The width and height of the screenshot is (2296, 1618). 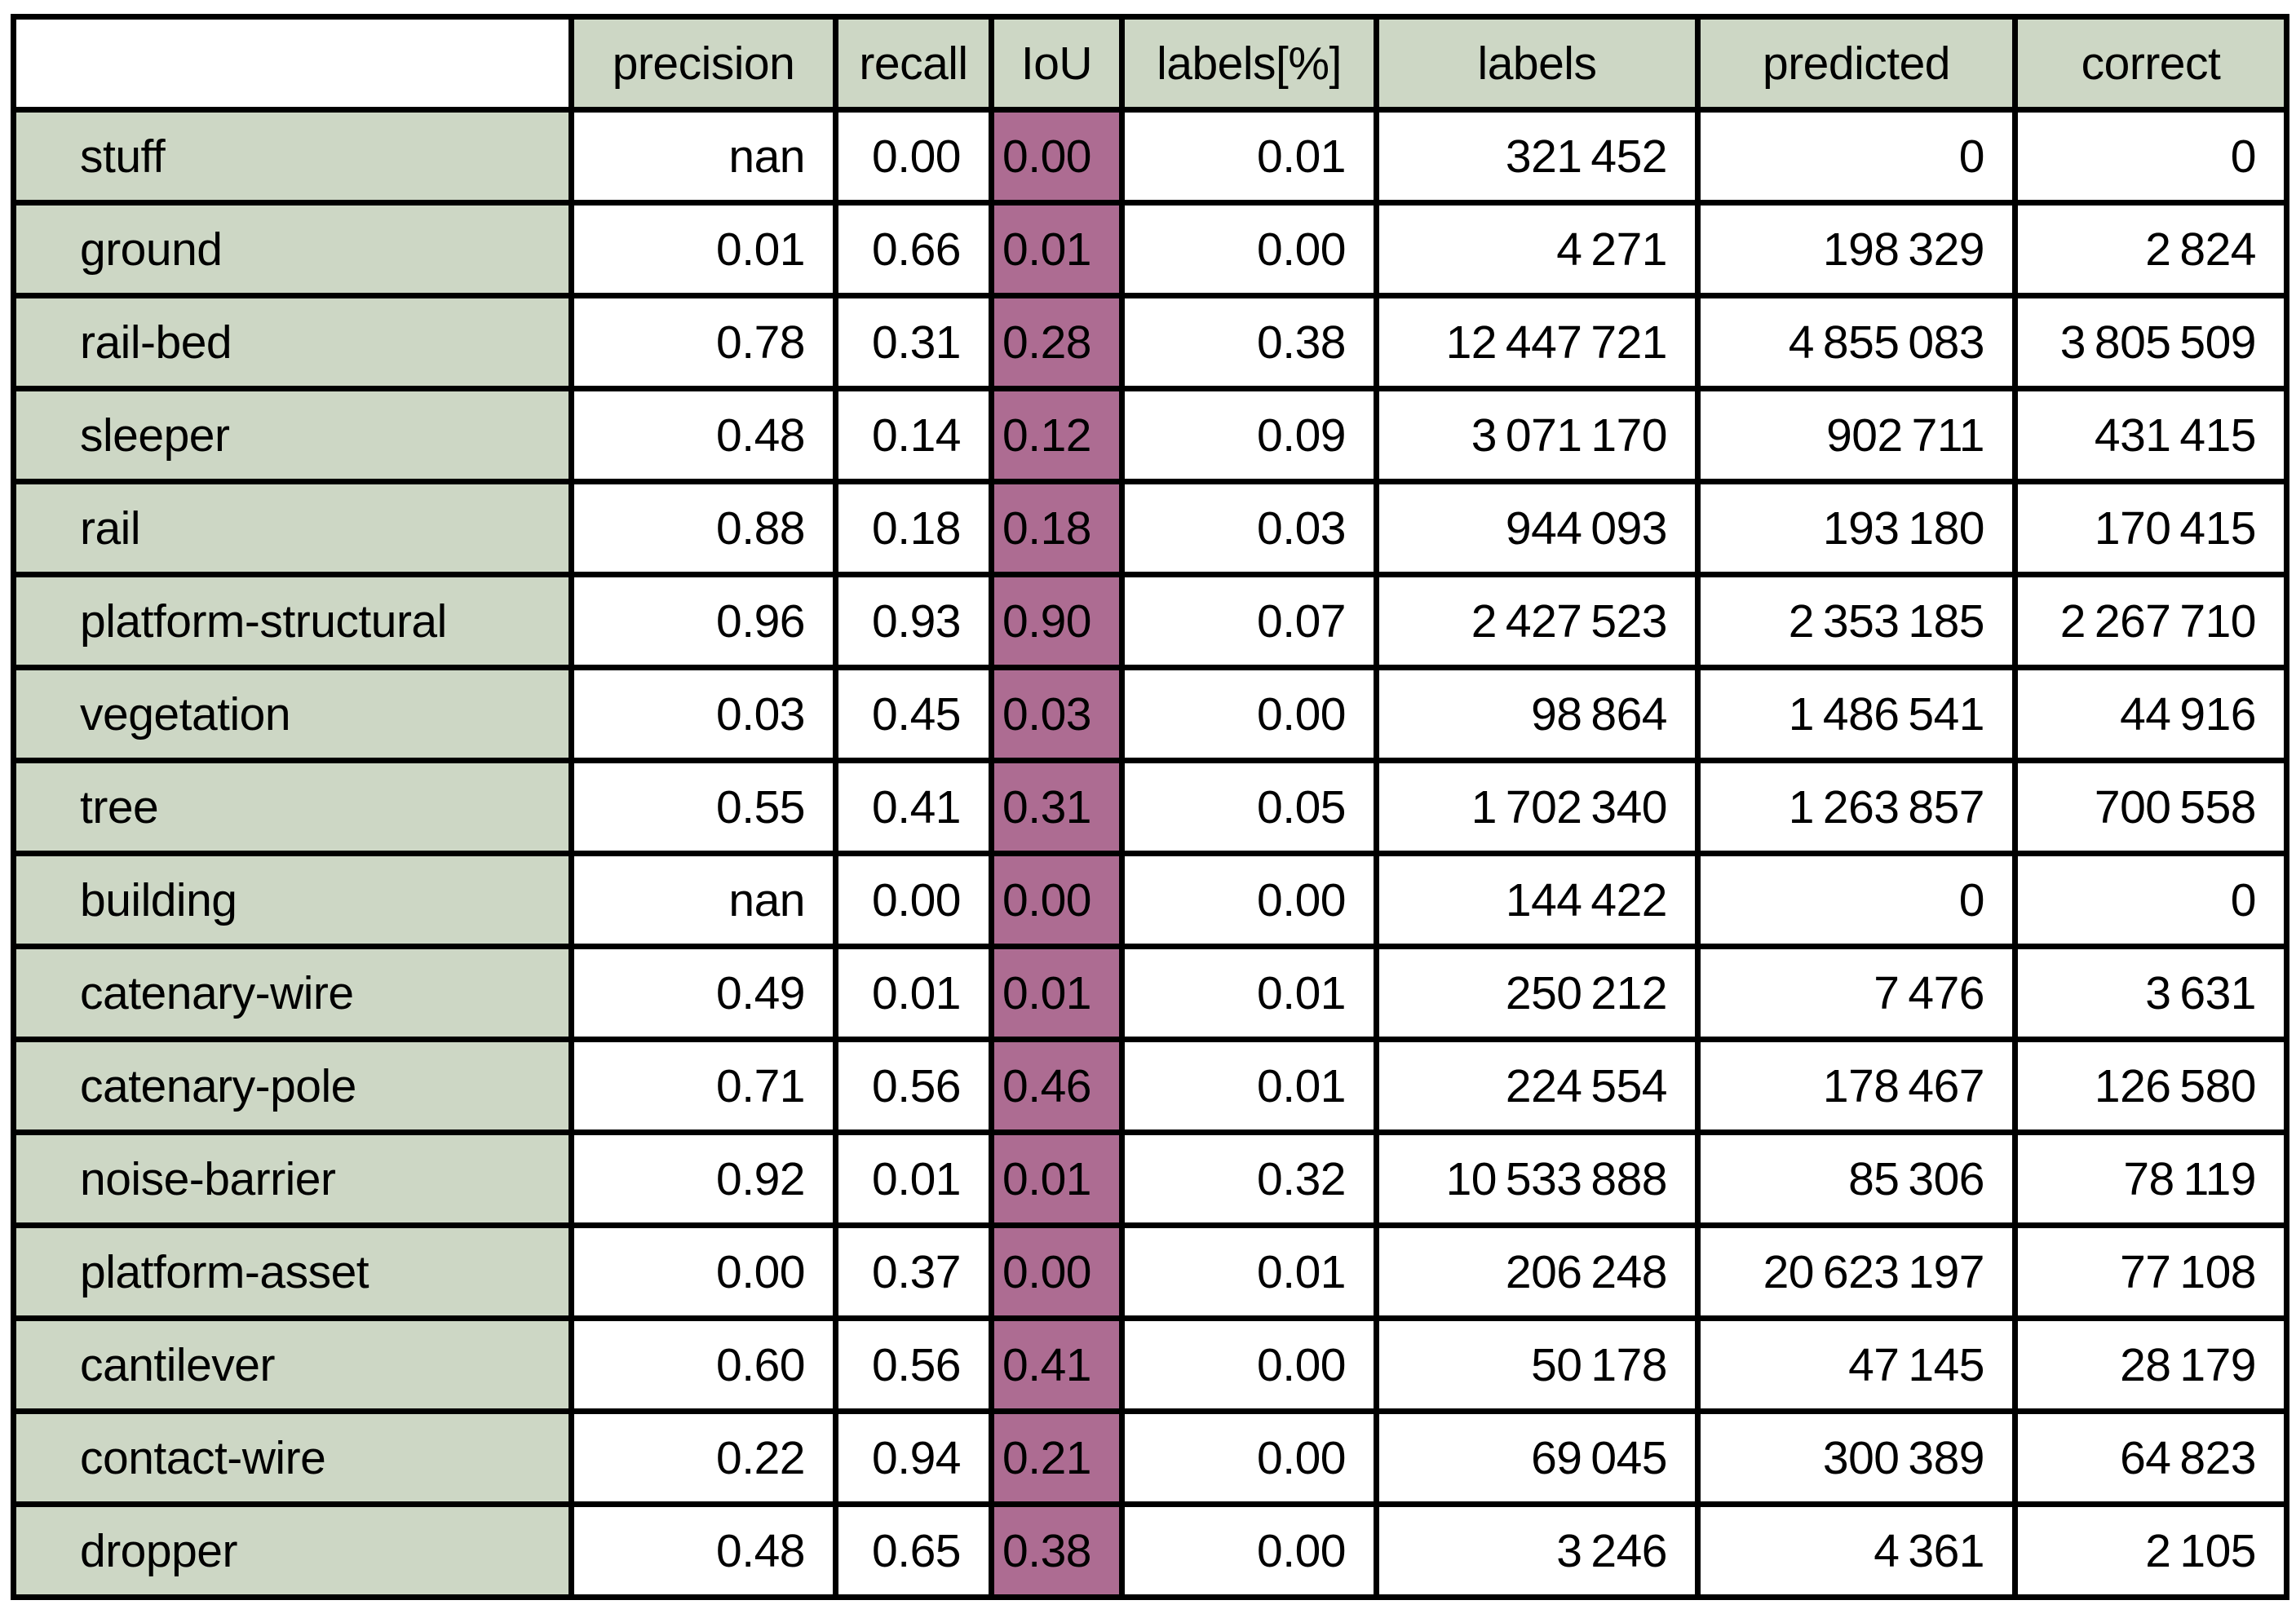 What do you see at coordinates (2150, 528) in the screenshot?
I see `correct-cell: 170 415` at bounding box center [2150, 528].